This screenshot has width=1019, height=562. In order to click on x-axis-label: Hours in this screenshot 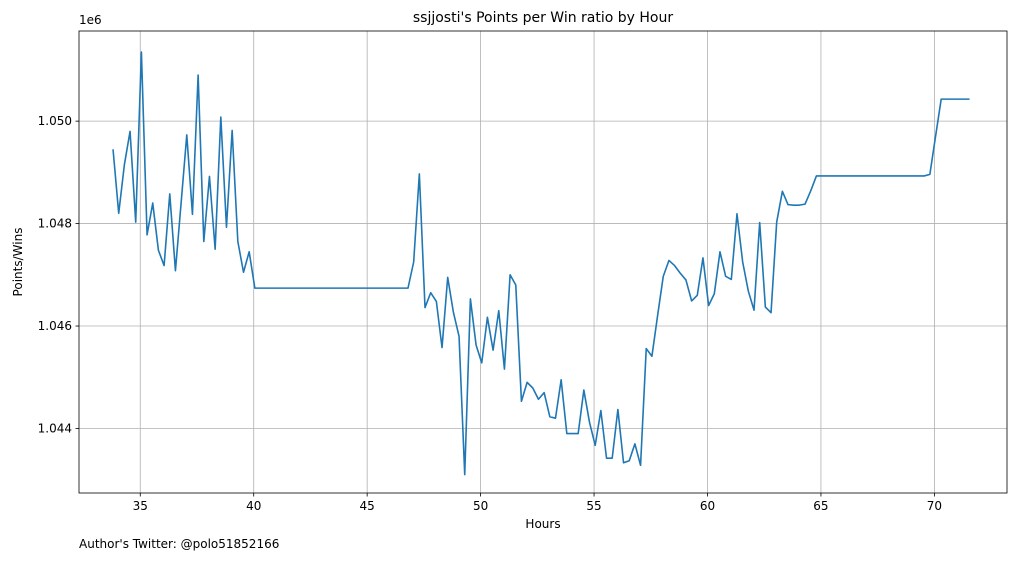, I will do `click(542, 524)`.